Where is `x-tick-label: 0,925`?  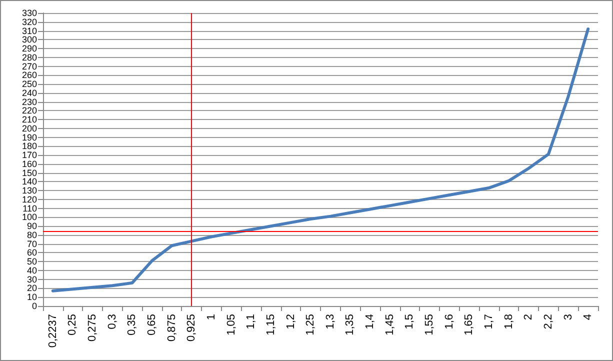
x-tick-label: 0,925 is located at coordinates (192, 328).